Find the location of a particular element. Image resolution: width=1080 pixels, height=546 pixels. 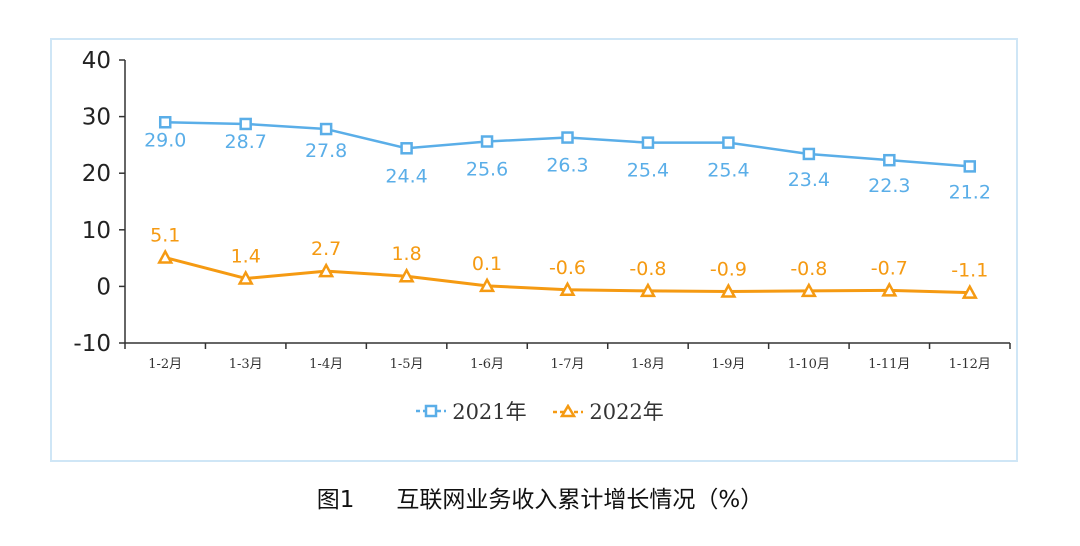

data-label: 27.8 is located at coordinates (326, 151).